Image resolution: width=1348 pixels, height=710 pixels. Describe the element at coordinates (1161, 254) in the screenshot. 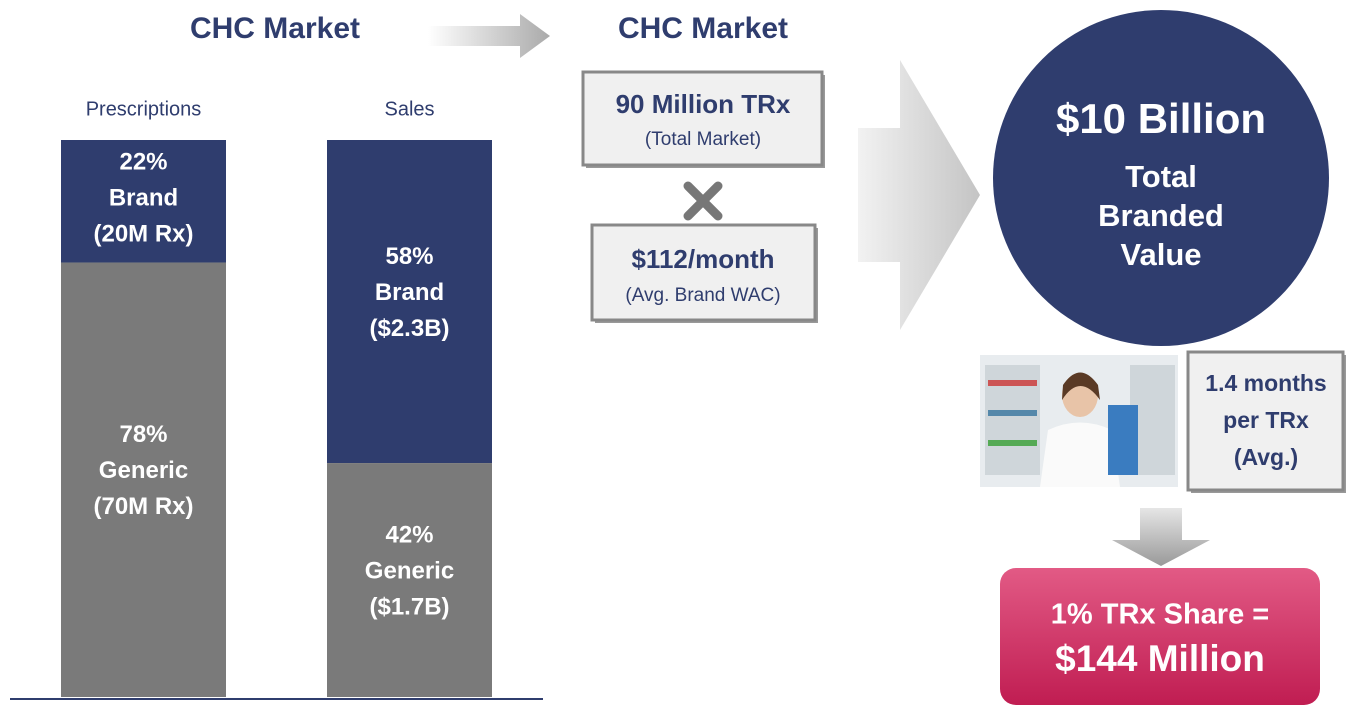

I see `text-line: Value` at that location.